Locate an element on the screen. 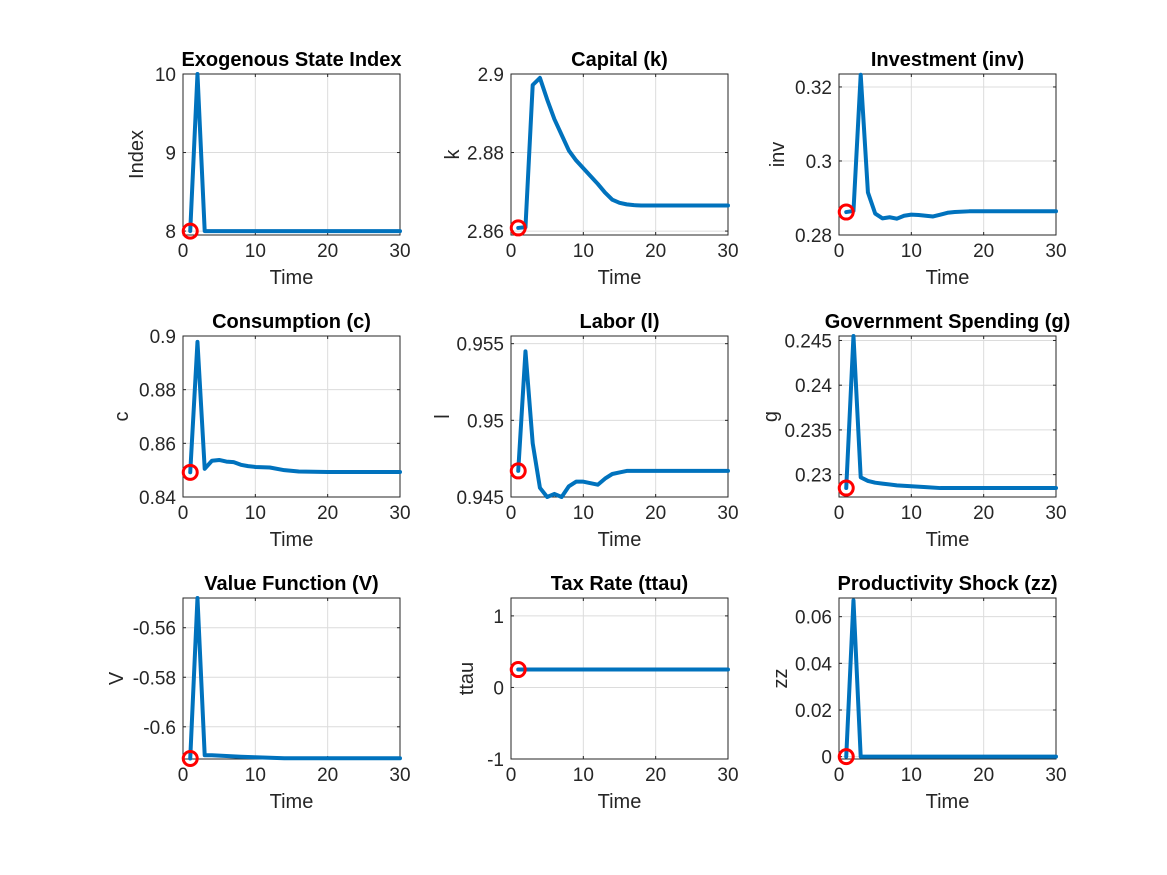 Image resolution: width=1167 pixels, height=875 pixels. y-tick-label: 0.86 is located at coordinates (157, 444).